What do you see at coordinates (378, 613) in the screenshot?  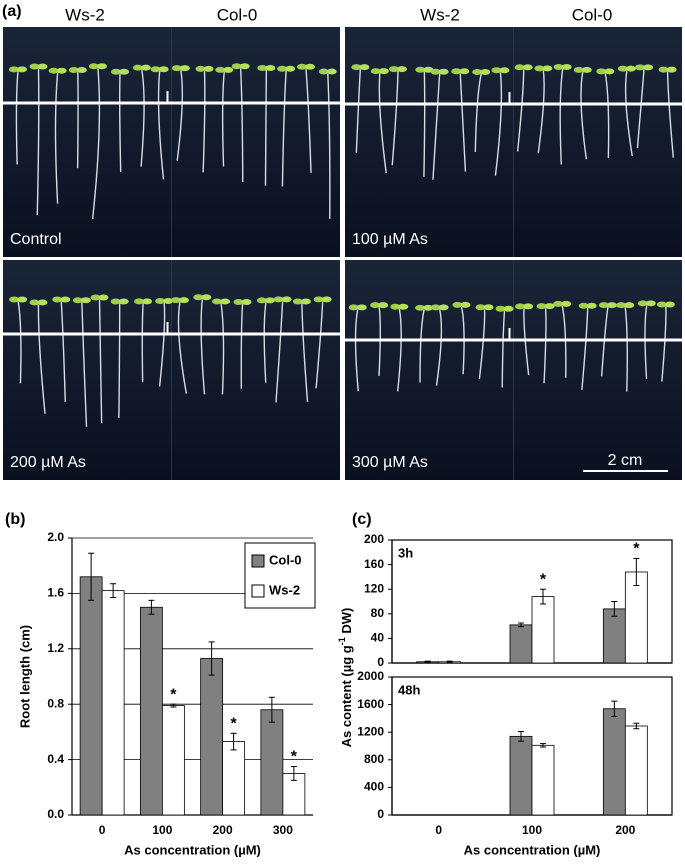 I see `y-tick-label: 80` at bounding box center [378, 613].